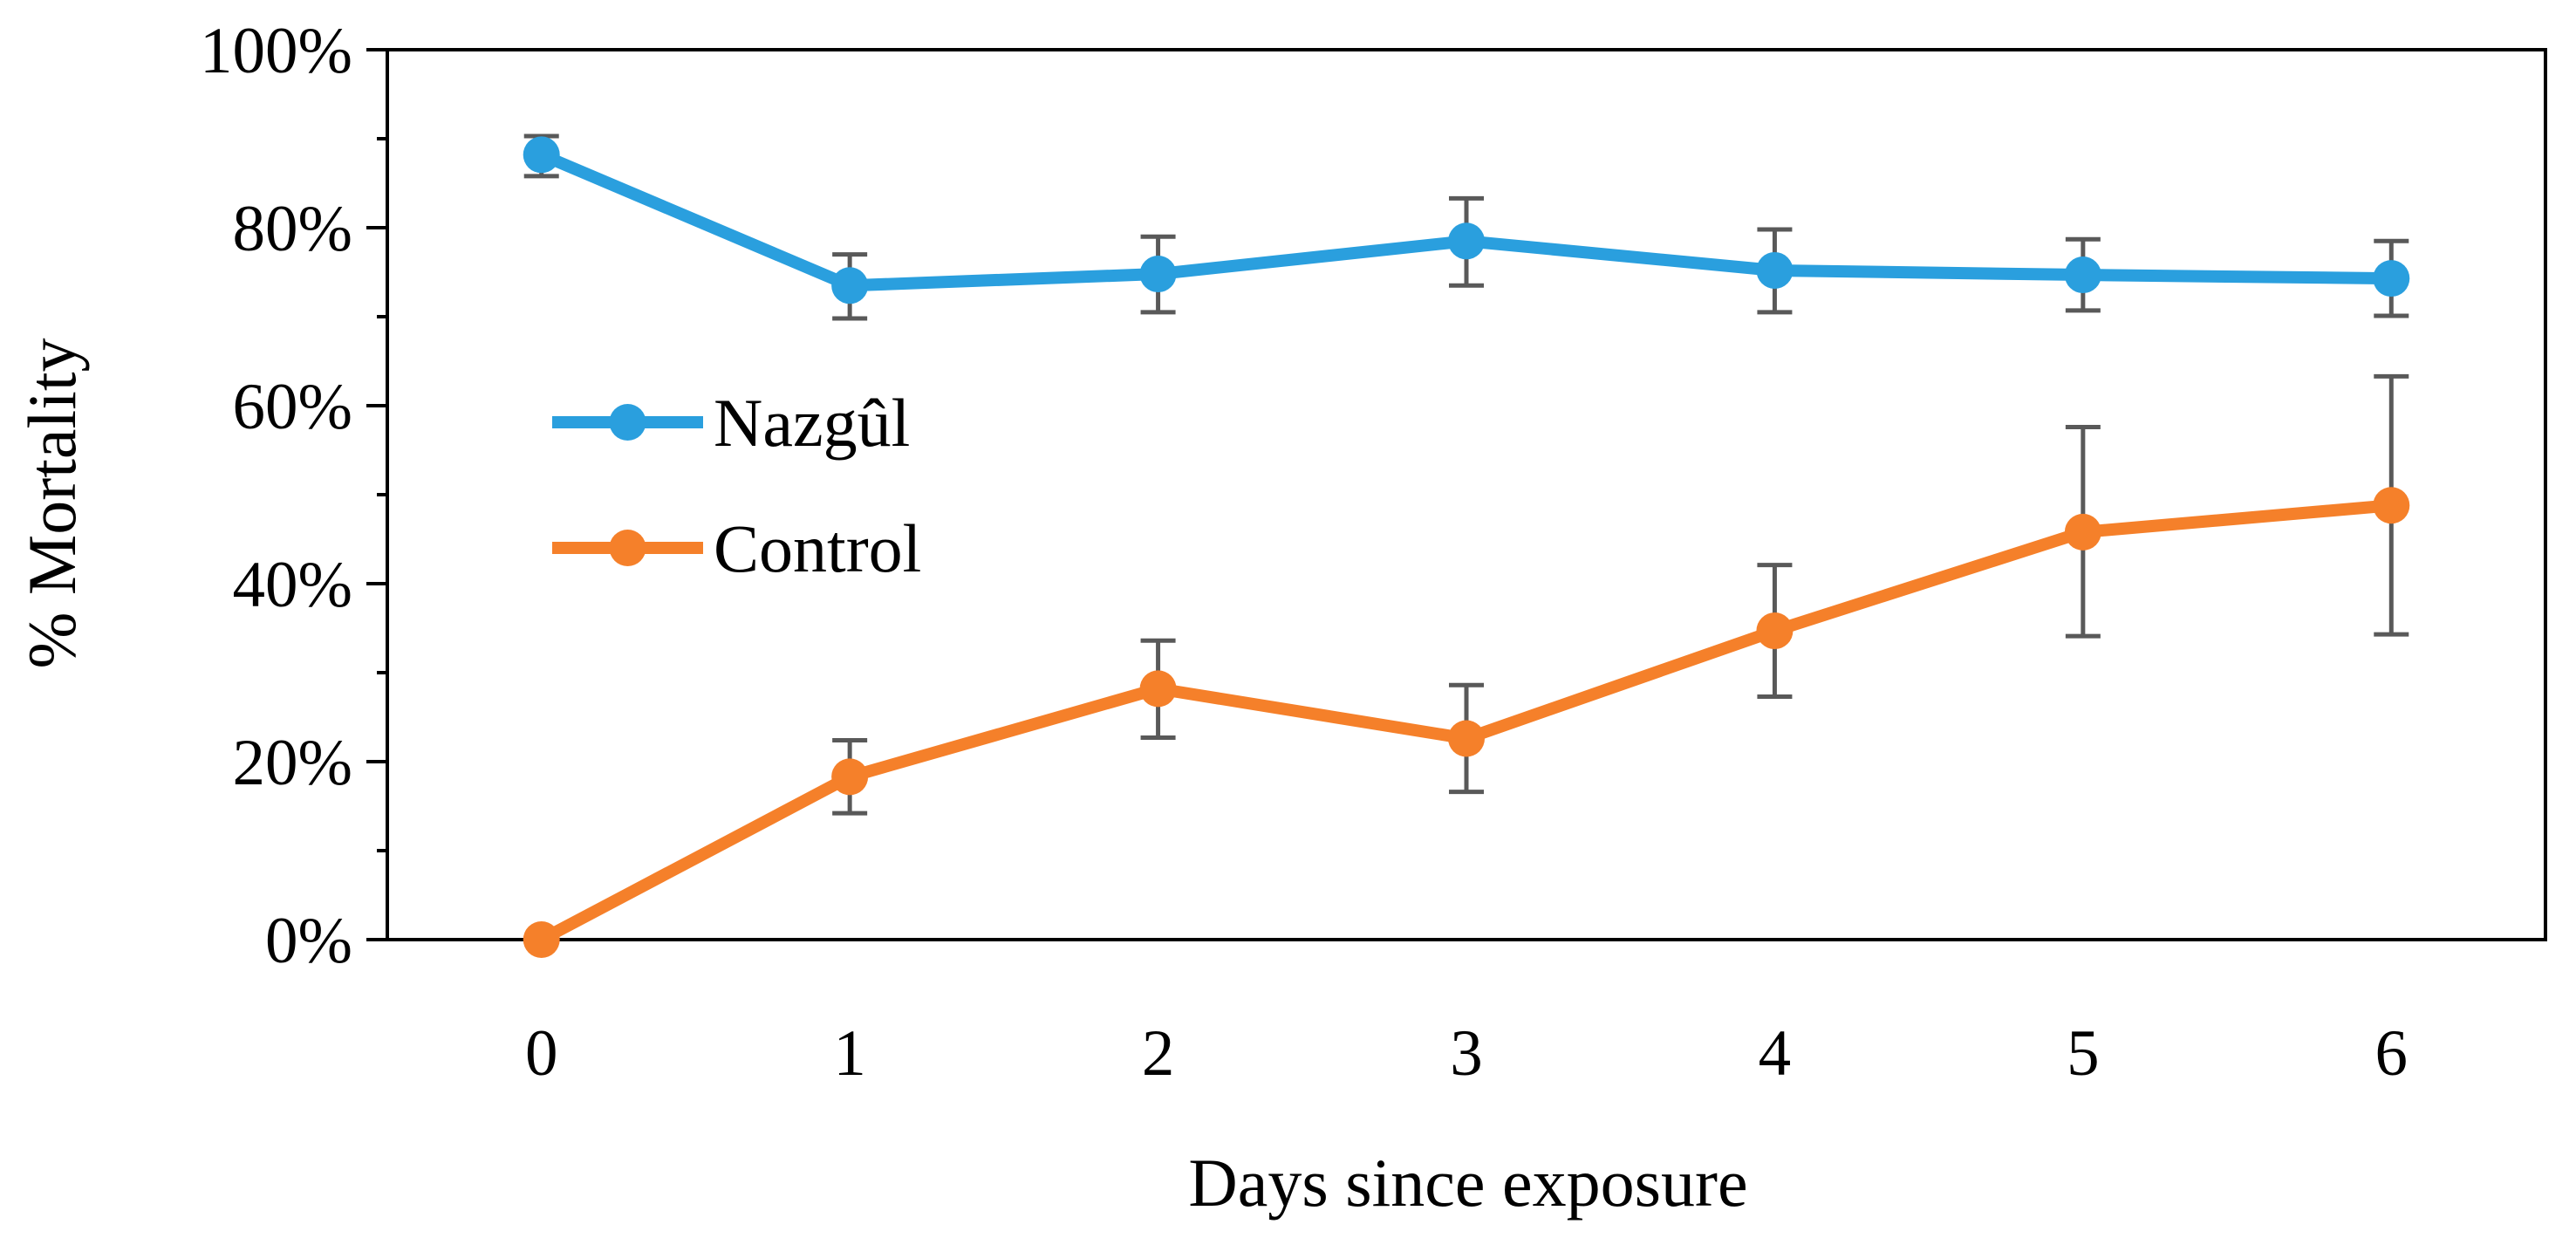 The width and height of the screenshot is (2576, 1238). I want to click on x-tick-label: 3, so click(1466, 1053).